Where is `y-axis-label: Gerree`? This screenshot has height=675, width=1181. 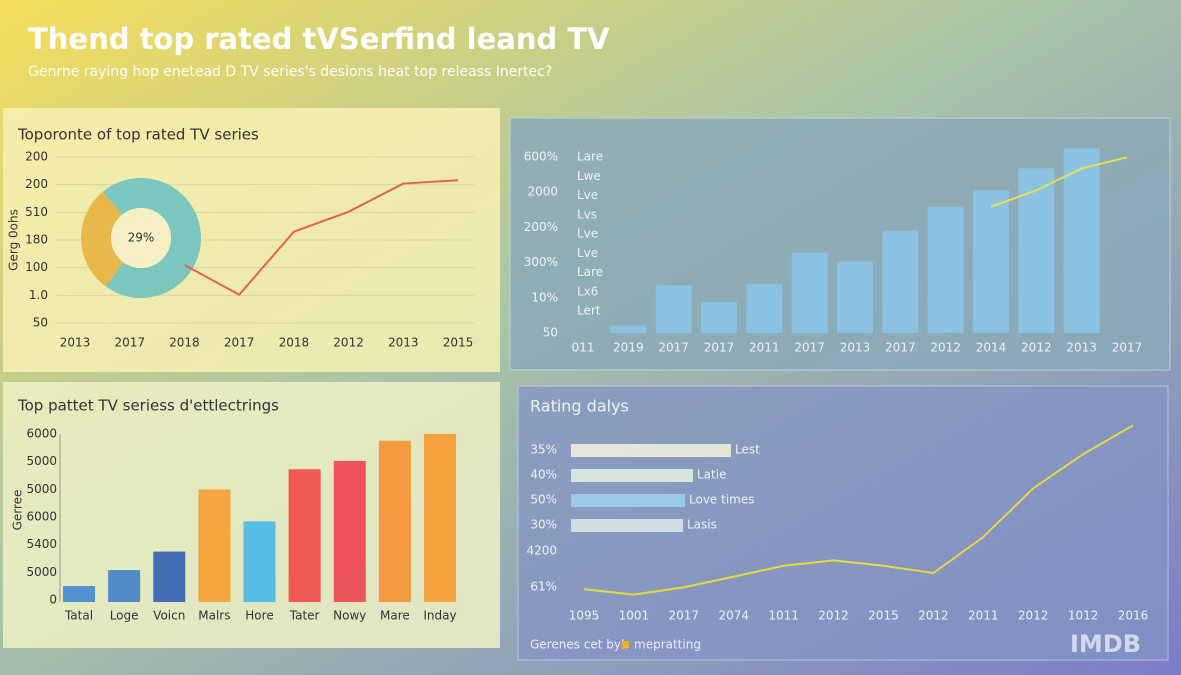 y-axis-label: Gerree is located at coordinates (18, 510).